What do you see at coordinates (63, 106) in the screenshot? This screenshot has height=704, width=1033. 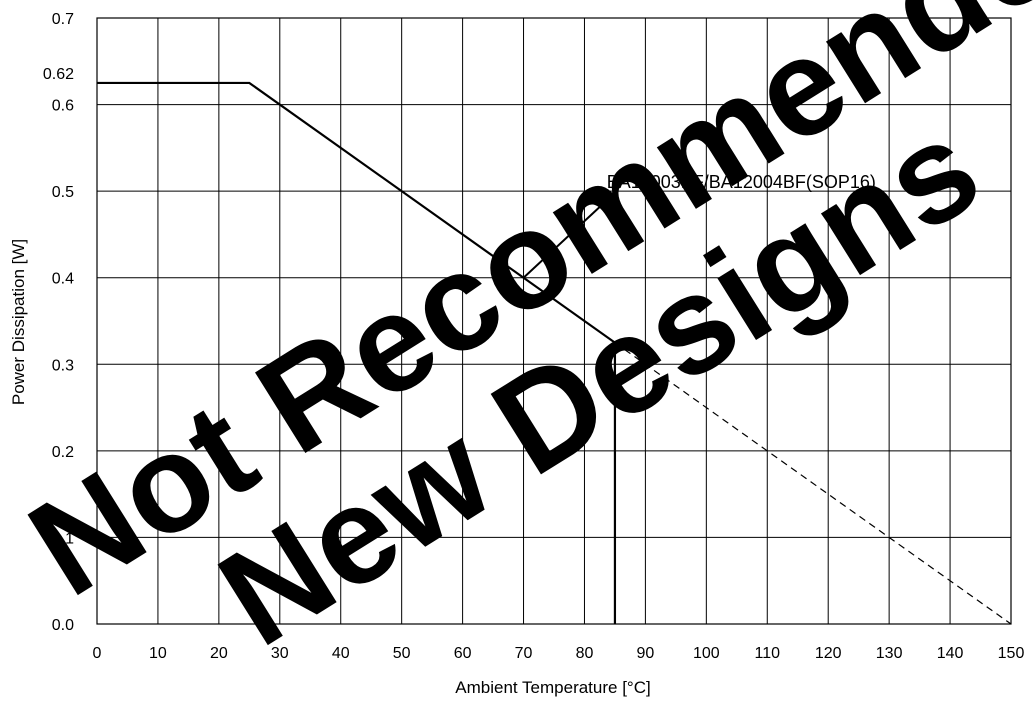 I see `y-tick-label: 0.6` at bounding box center [63, 106].